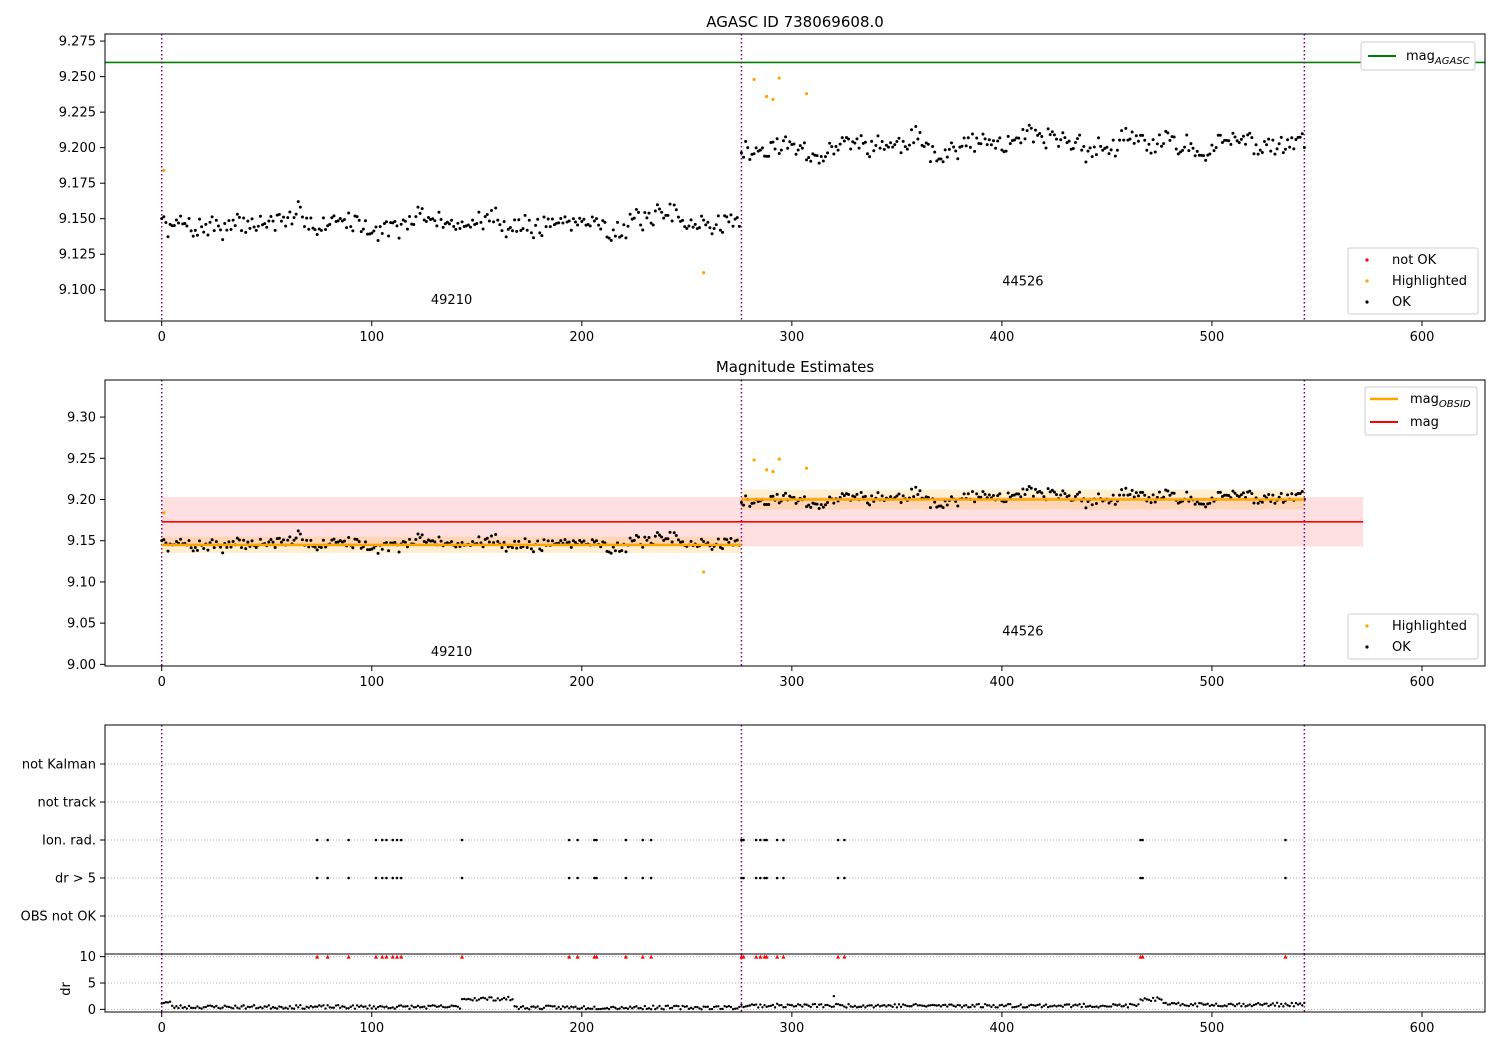 This screenshot has width=1500, height=1050. I want to click on y-tick-label: 10, so click(87, 957).